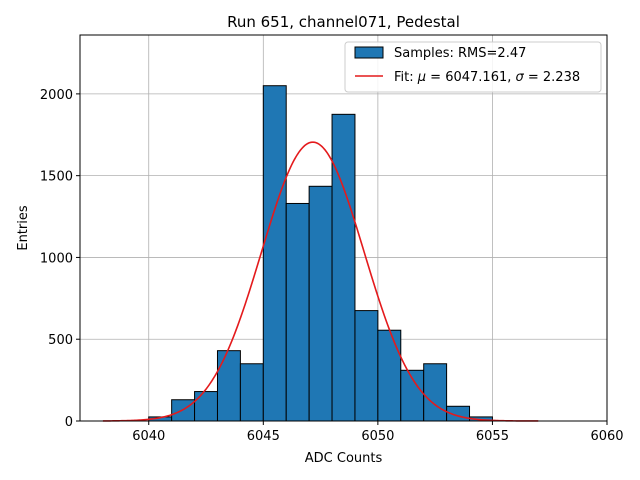 This screenshot has width=640, height=480. I want to click on legend-fit-prefix: Fit:, so click(406, 77).